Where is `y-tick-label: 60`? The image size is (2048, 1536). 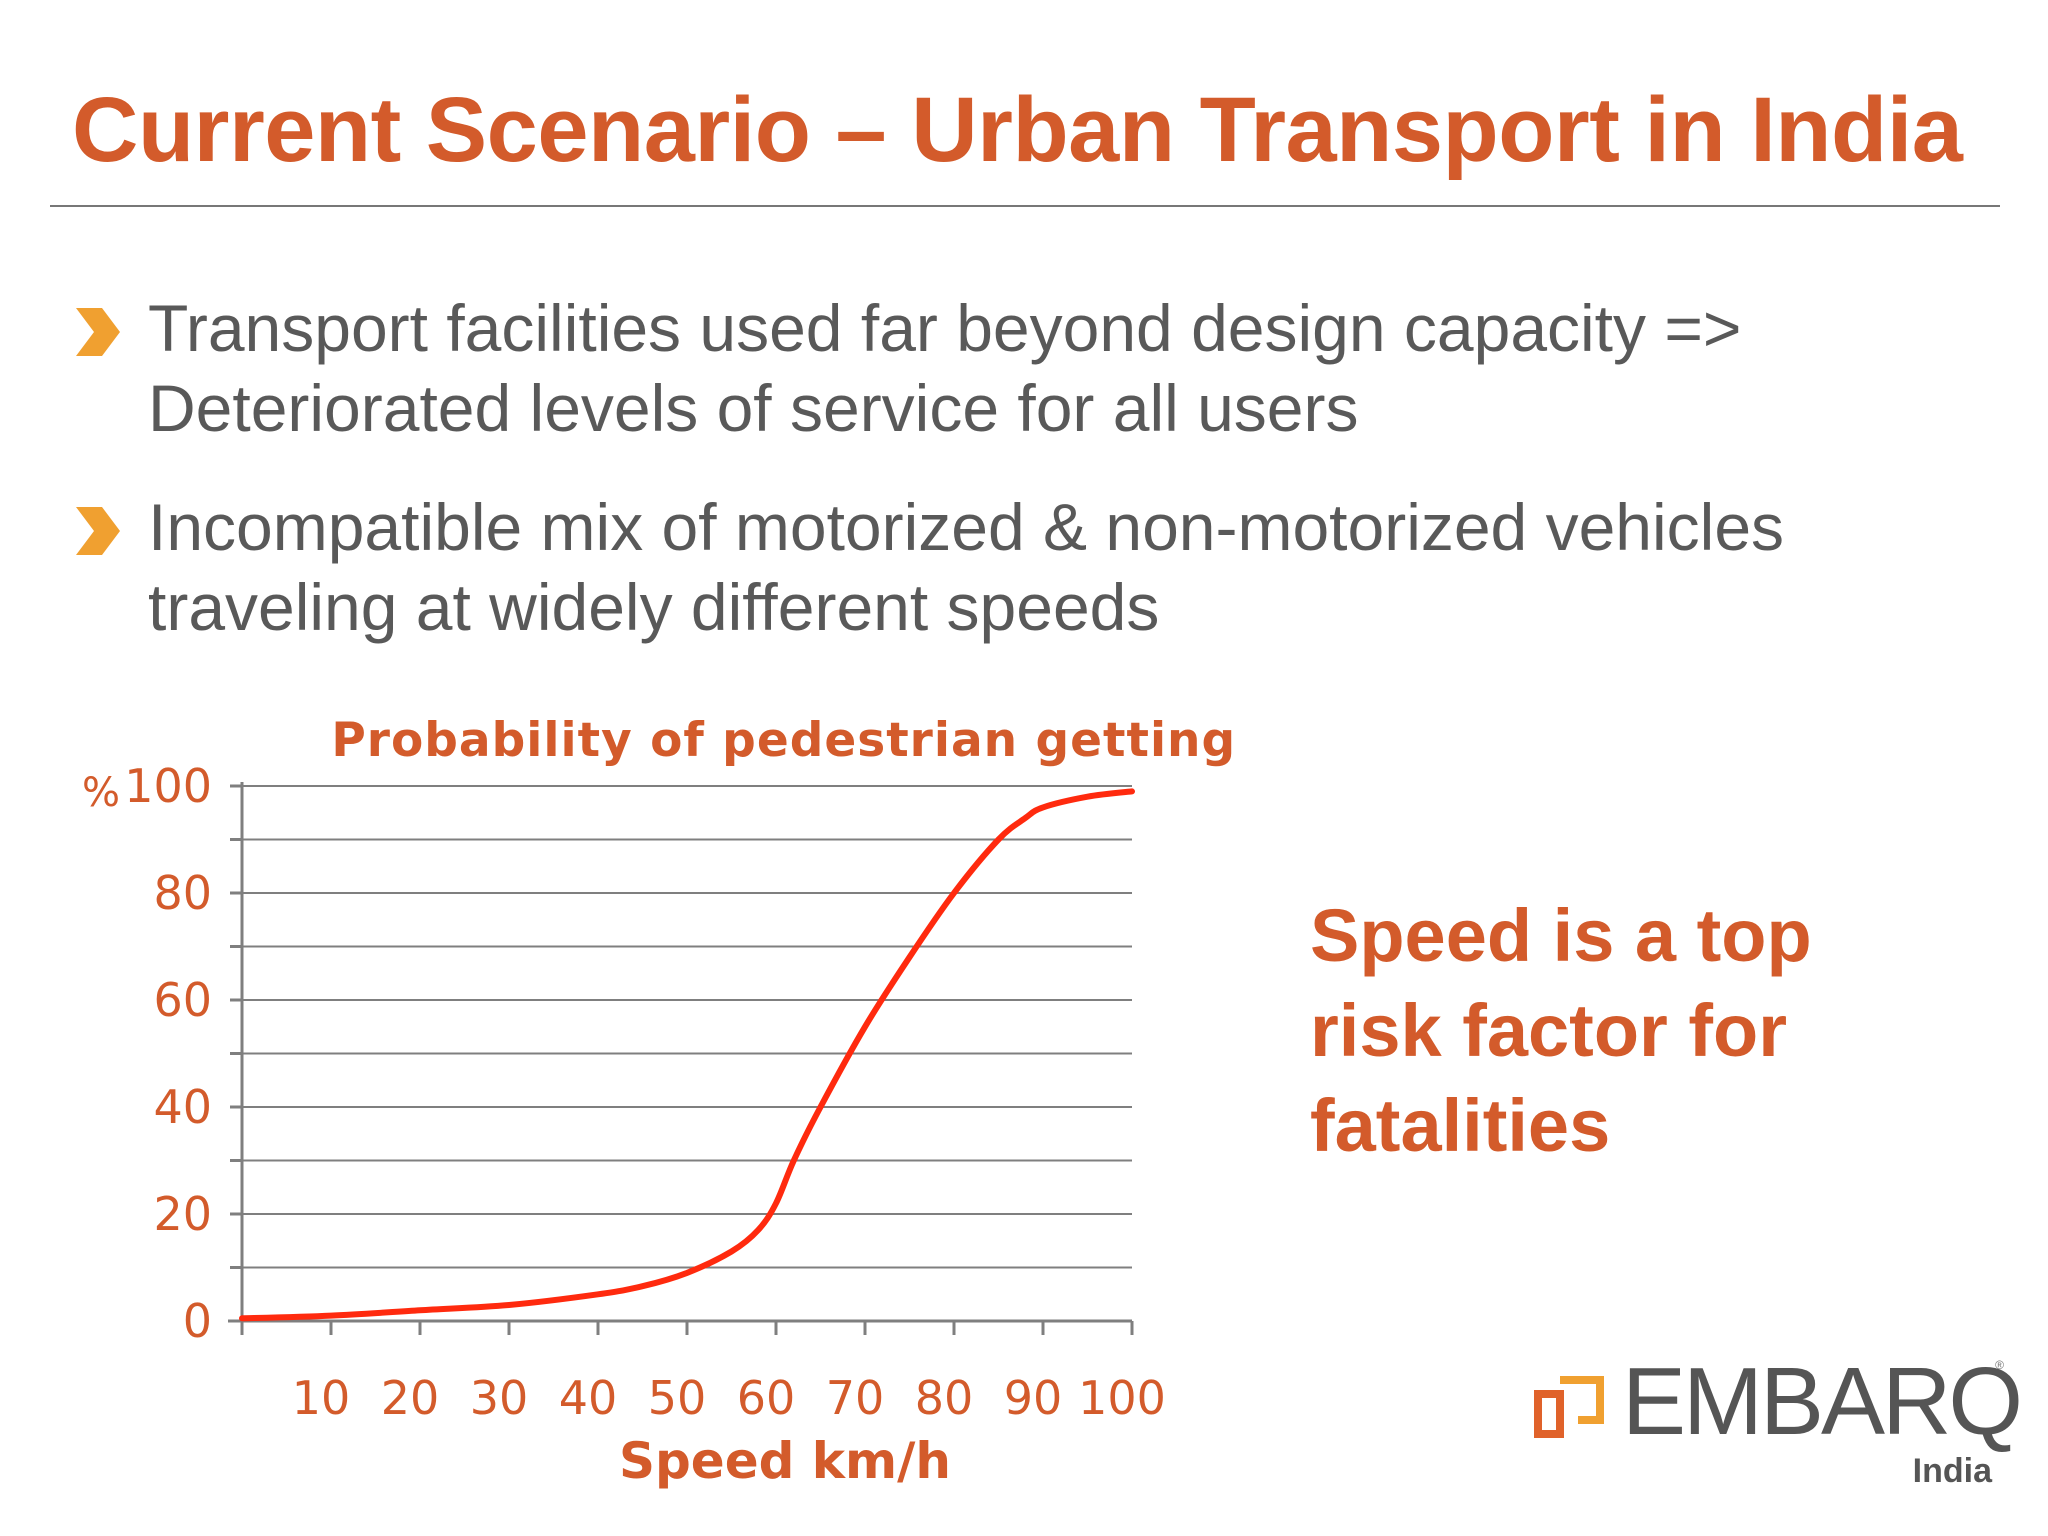 y-tick-label: 60 is located at coordinates (182, 1000).